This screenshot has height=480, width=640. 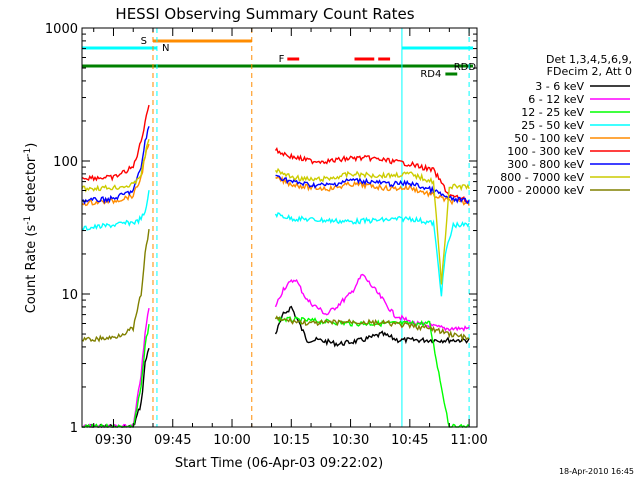 I want to click on x-axis-label: Start Time (06-Apr-03 09:22:02), so click(x=279, y=463).